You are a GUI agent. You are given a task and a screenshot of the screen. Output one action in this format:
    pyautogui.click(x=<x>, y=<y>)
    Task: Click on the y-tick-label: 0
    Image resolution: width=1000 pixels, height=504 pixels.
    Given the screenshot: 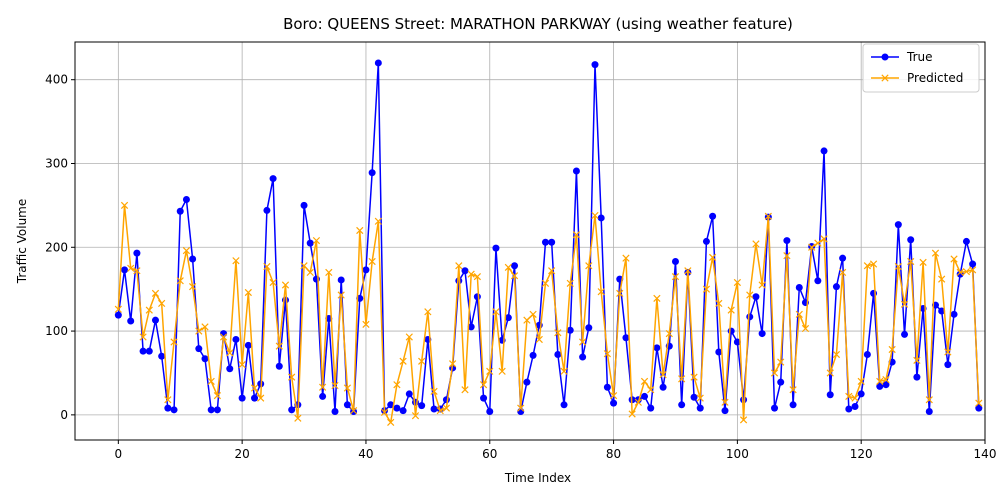 What is the action you would take?
    pyautogui.click(x=64, y=415)
    